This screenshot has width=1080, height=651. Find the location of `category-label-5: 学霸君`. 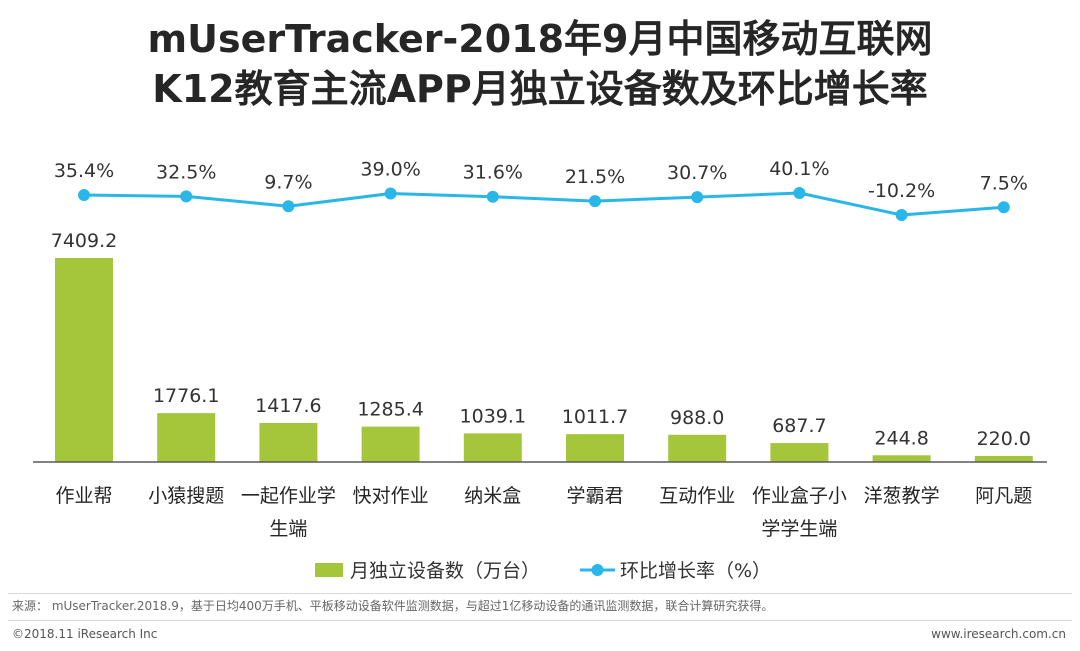

category-label-5: 学霸君 is located at coordinates (594, 496).